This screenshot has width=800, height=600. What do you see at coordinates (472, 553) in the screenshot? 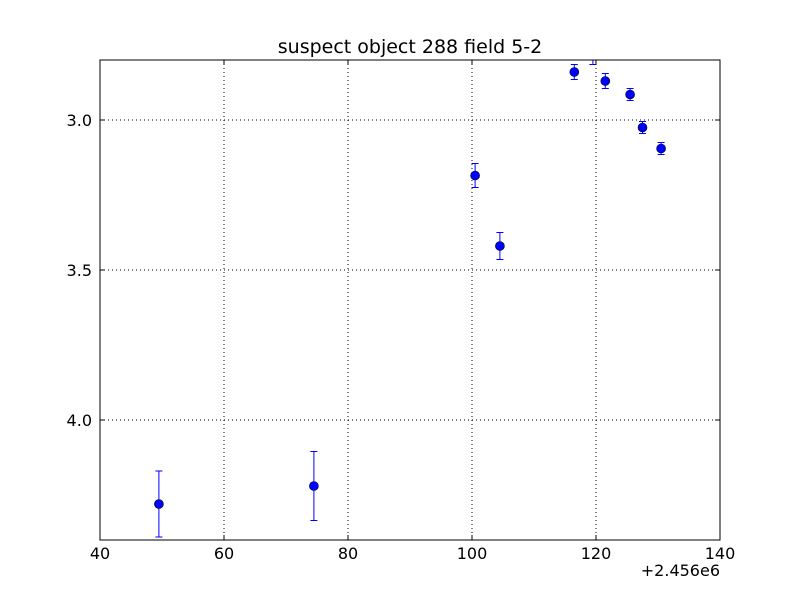
I see `x-tick-label: 100` at bounding box center [472, 553].